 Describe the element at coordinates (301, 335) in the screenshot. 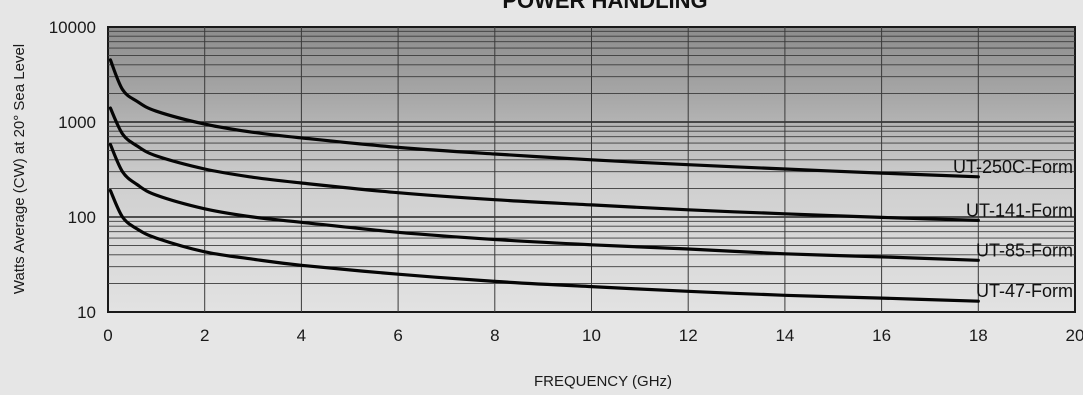

I see `x-tick-label: 4` at that location.